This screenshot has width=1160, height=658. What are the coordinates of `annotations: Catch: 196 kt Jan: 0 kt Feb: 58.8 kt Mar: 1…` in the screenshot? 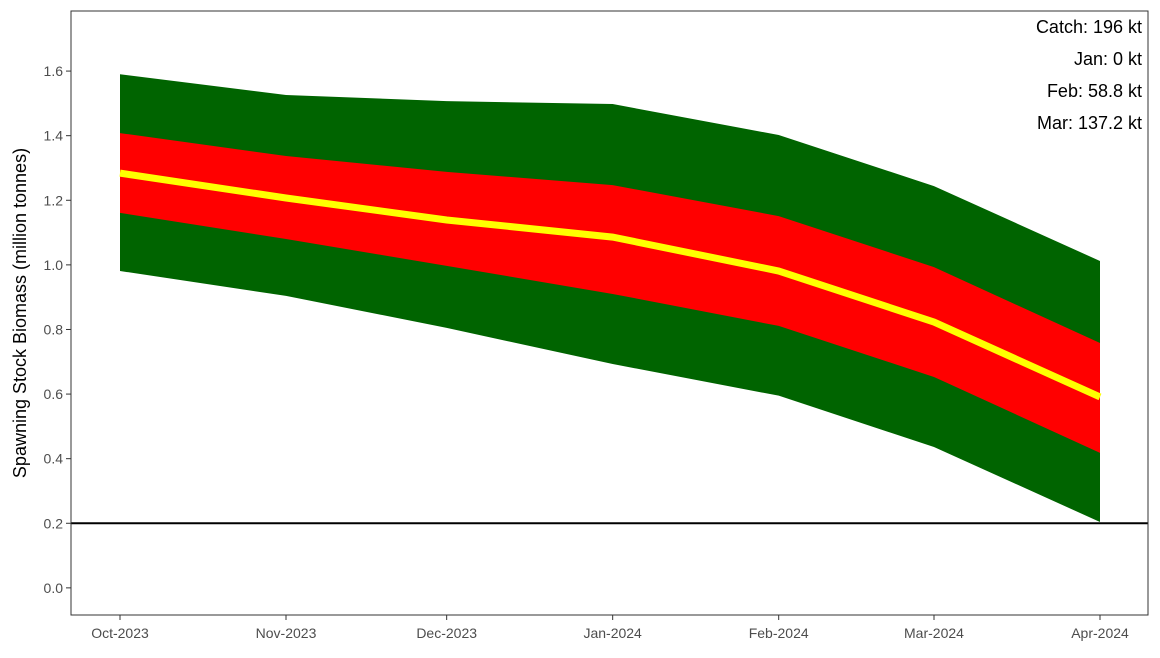 It's located at (1089, 75).